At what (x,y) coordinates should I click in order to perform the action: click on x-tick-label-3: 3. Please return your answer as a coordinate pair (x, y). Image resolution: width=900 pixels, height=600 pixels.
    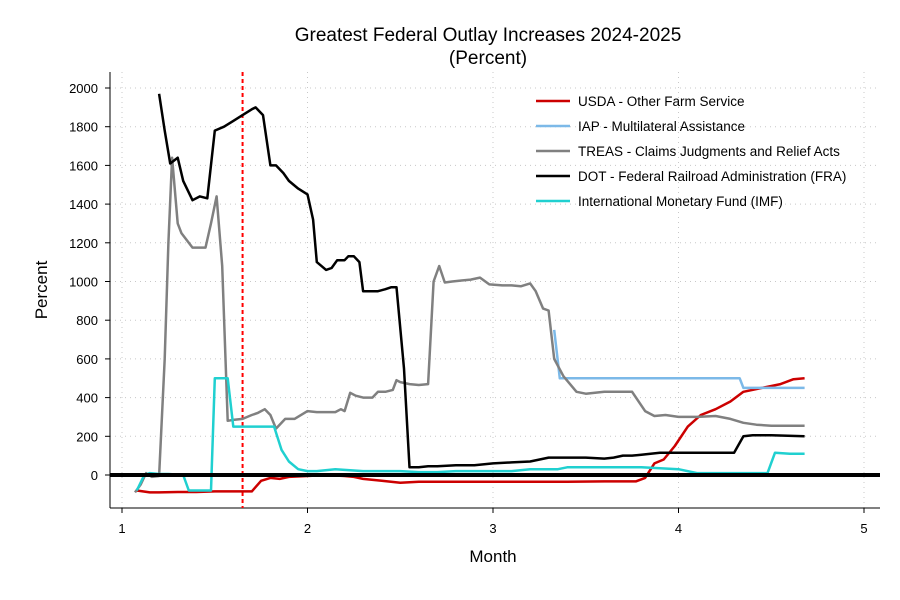
    Looking at the image, I should click on (492, 528).